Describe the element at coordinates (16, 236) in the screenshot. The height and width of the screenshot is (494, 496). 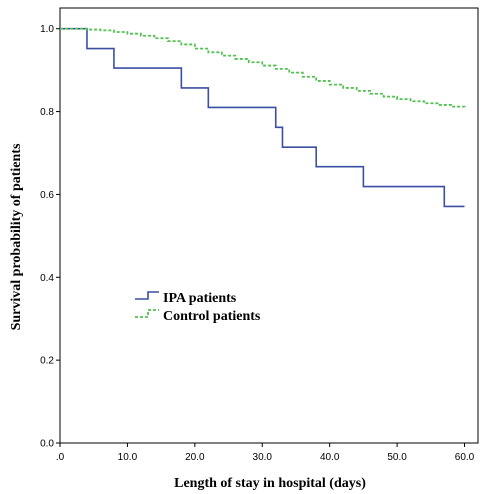
I see `y-axis-title: Survival probability of patients` at that location.